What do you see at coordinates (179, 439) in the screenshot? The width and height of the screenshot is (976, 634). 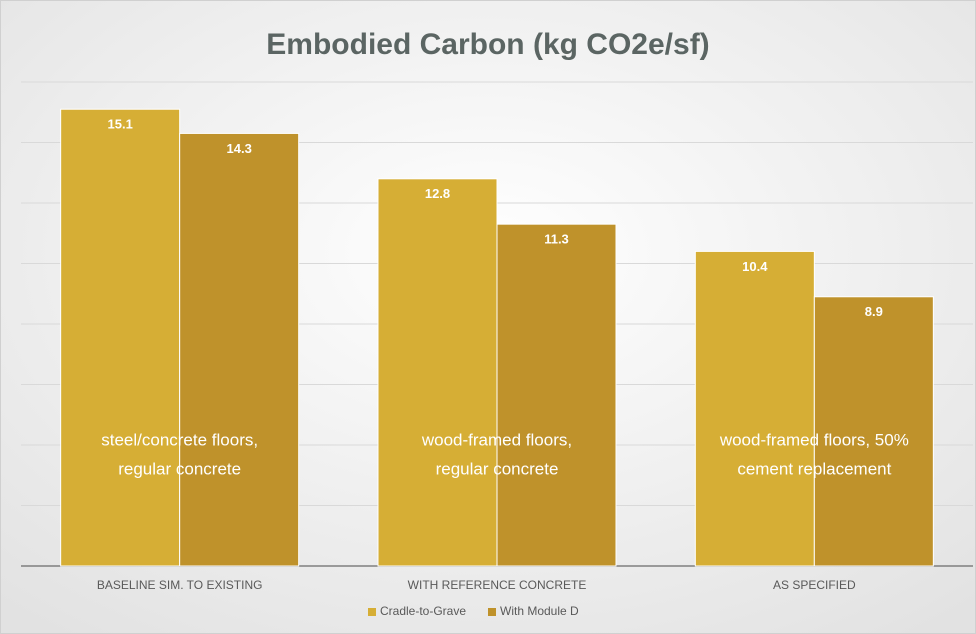 I see `annotation: steel/concrete floors,` at bounding box center [179, 439].